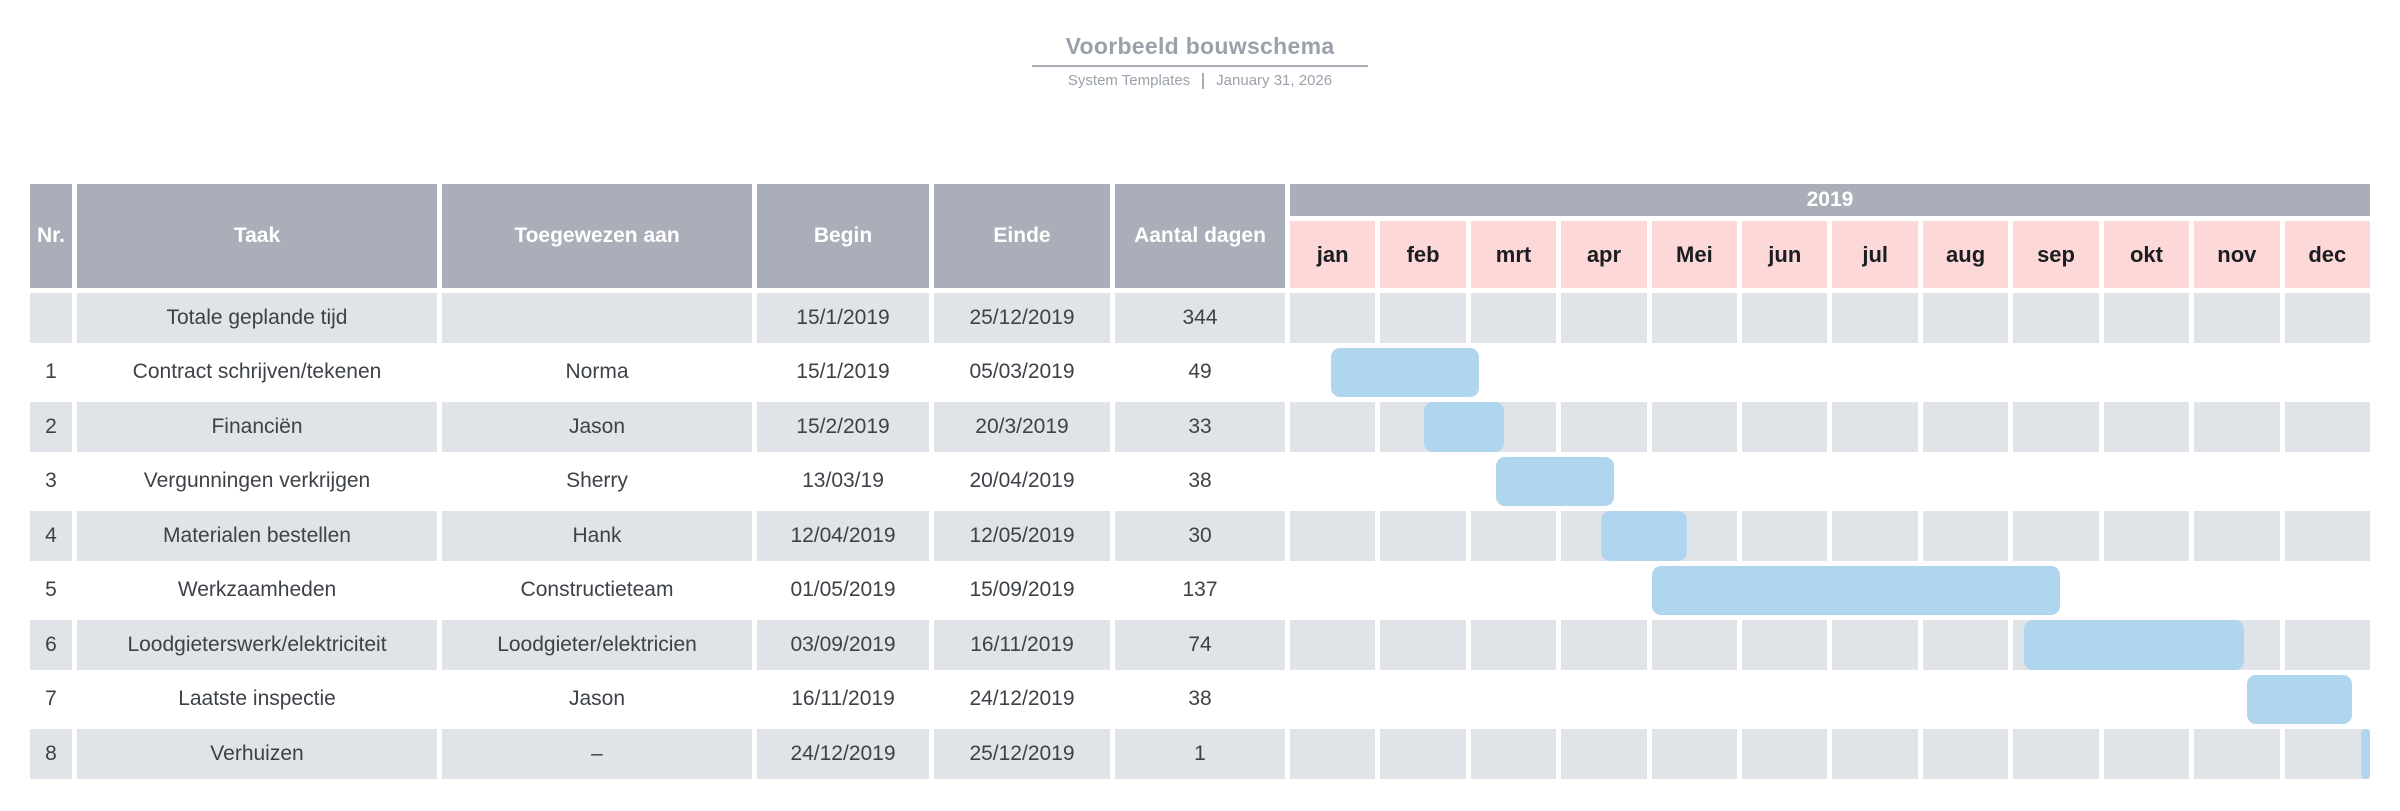 The height and width of the screenshot is (811, 2400). Describe the element at coordinates (1200, 46) in the screenshot. I see `page-title: Voorbeeld bouwschema` at that location.